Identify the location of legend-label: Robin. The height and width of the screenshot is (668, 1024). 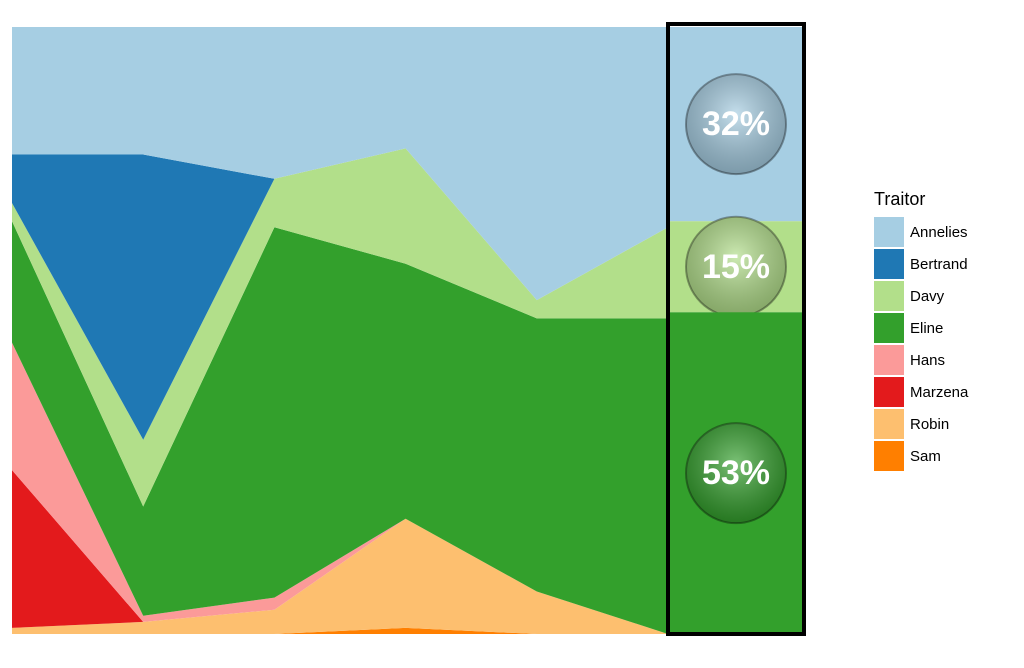
(930, 424).